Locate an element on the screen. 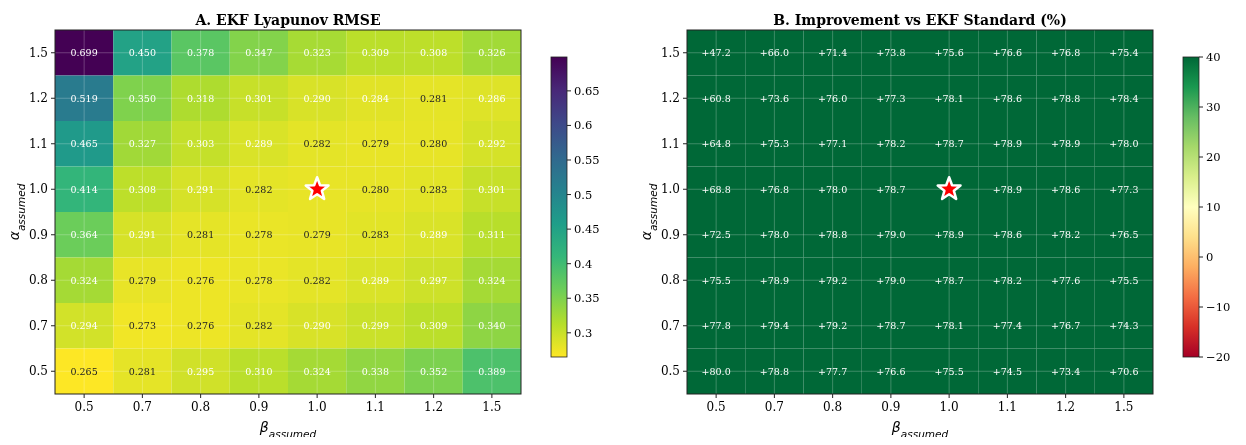 The height and width of the screenshot is (445, 1246). data-label: 0.294 is located at coordinates (84, 326).